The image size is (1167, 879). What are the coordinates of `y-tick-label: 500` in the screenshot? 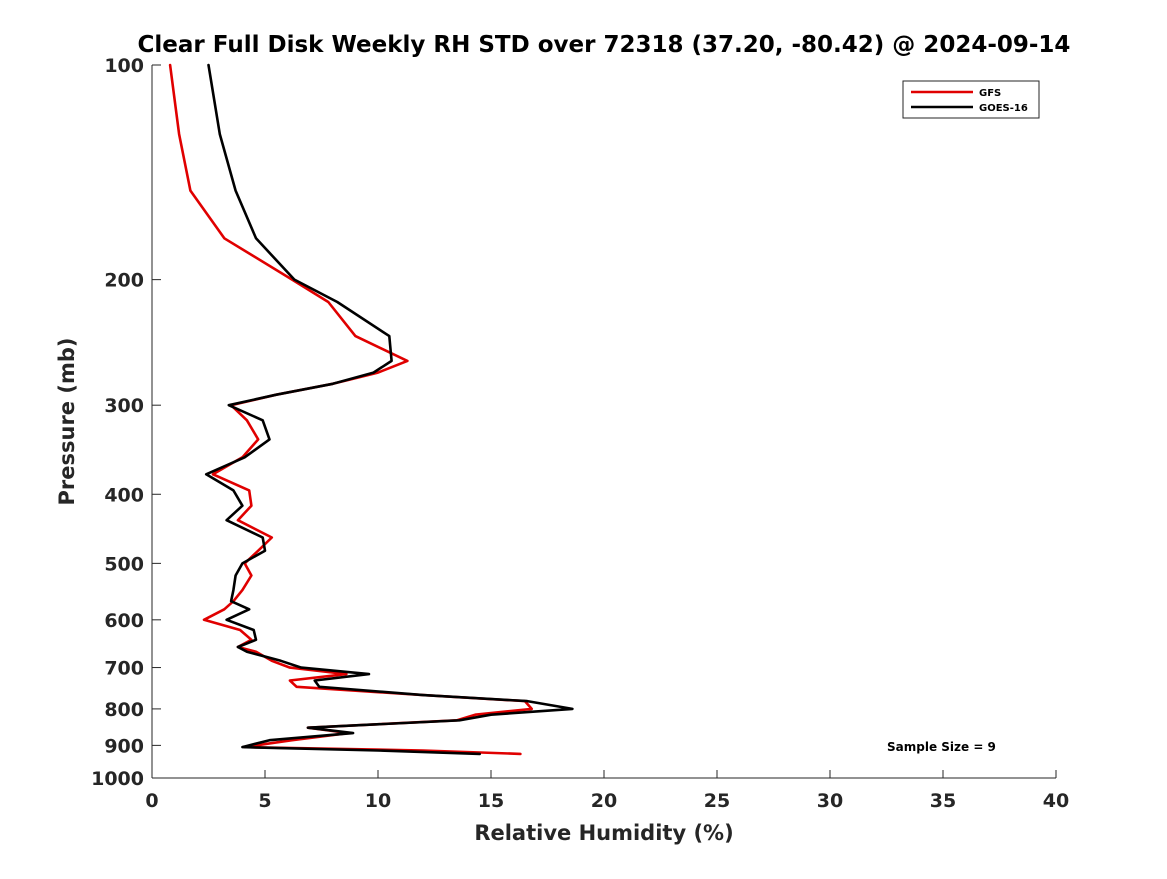 It's located at (124, 564).